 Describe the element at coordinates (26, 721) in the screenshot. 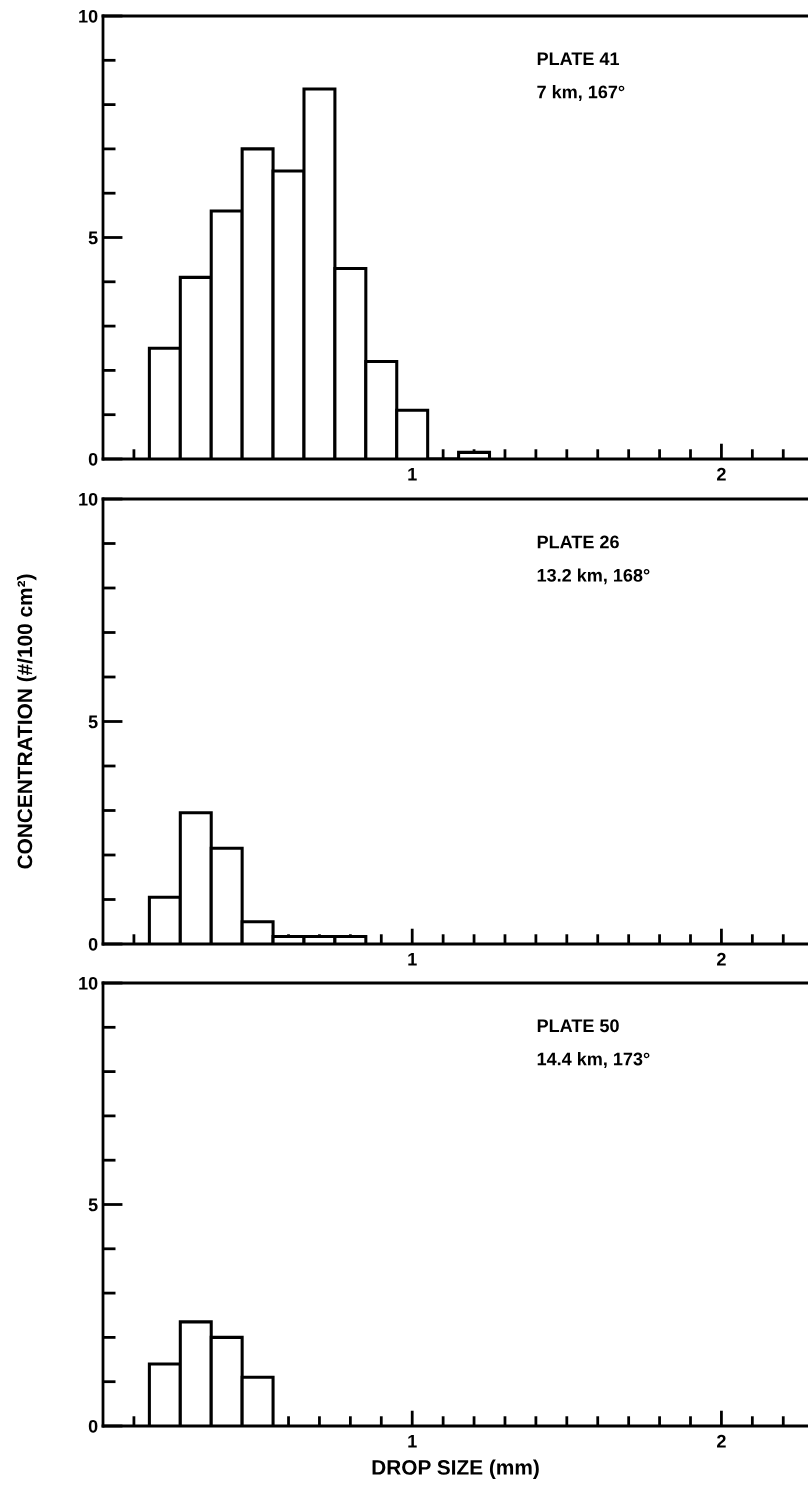

I see `y-axis-title: CONCENTRATION (#/100 cm²)` at that location.